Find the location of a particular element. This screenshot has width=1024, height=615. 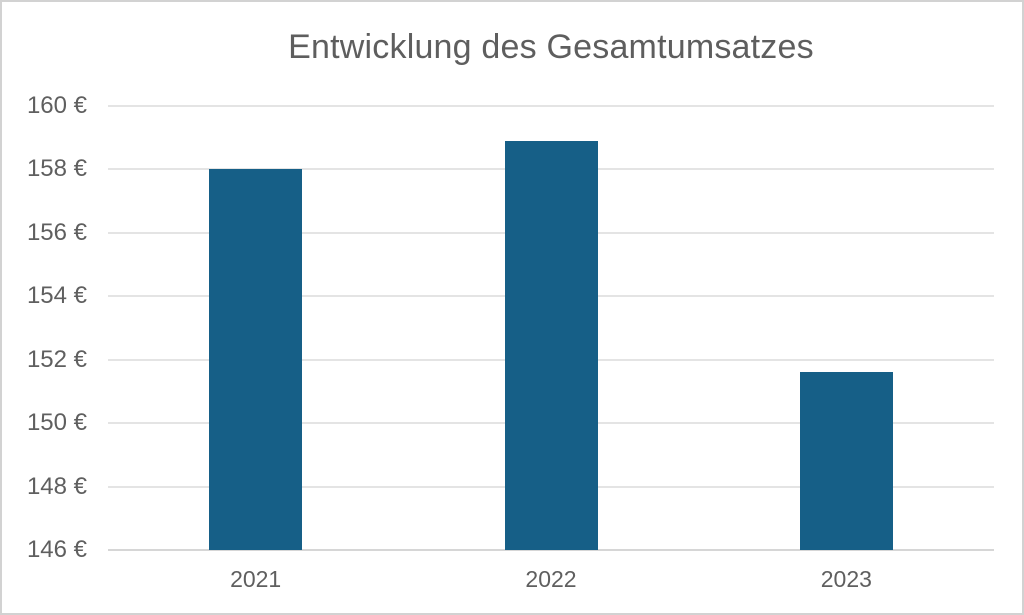

y-tick-label: 146 € is located at coordinates (56, 549).